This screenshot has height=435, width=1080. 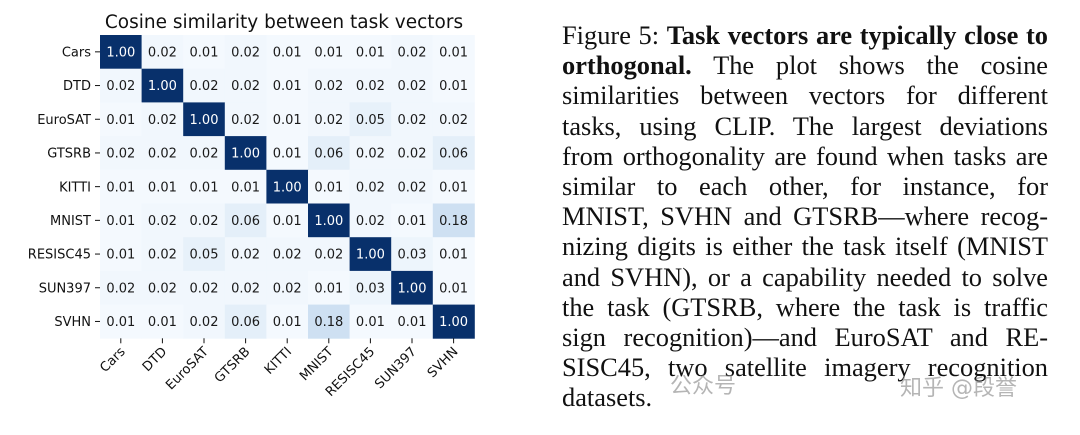 I want to click on col-tick-label: MNIST, so click(x=317, y=364).